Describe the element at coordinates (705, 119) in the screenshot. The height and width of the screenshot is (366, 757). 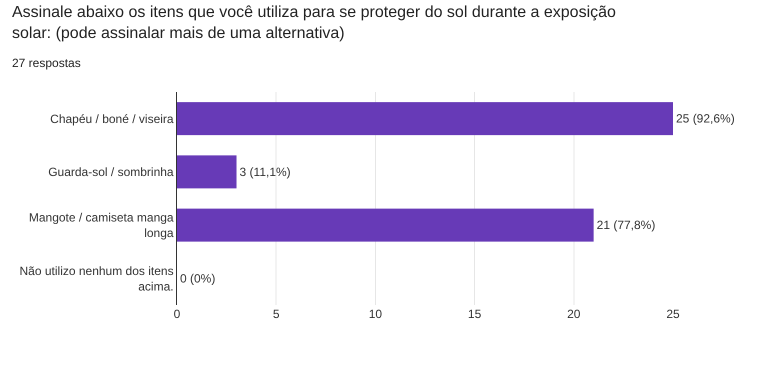
I see `data-label: 25 (92,6%)` at that location.